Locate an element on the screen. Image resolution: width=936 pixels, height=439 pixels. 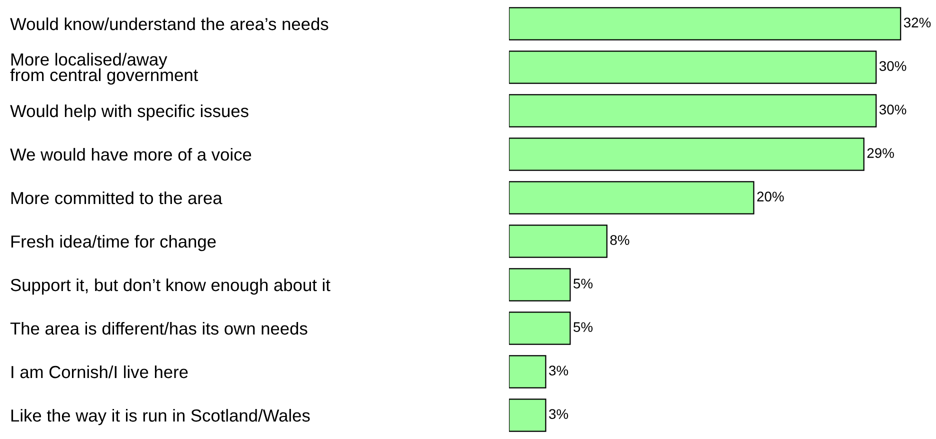
y-tick-label: Support it, but don’t know enough about it is located at coordinates (170, 286).